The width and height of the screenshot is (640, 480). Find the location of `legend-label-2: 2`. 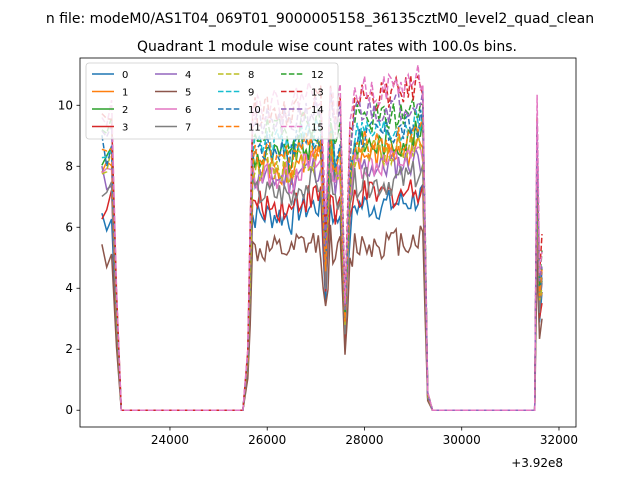

legend-label-2: 2 is located at coordinates (125, 110).